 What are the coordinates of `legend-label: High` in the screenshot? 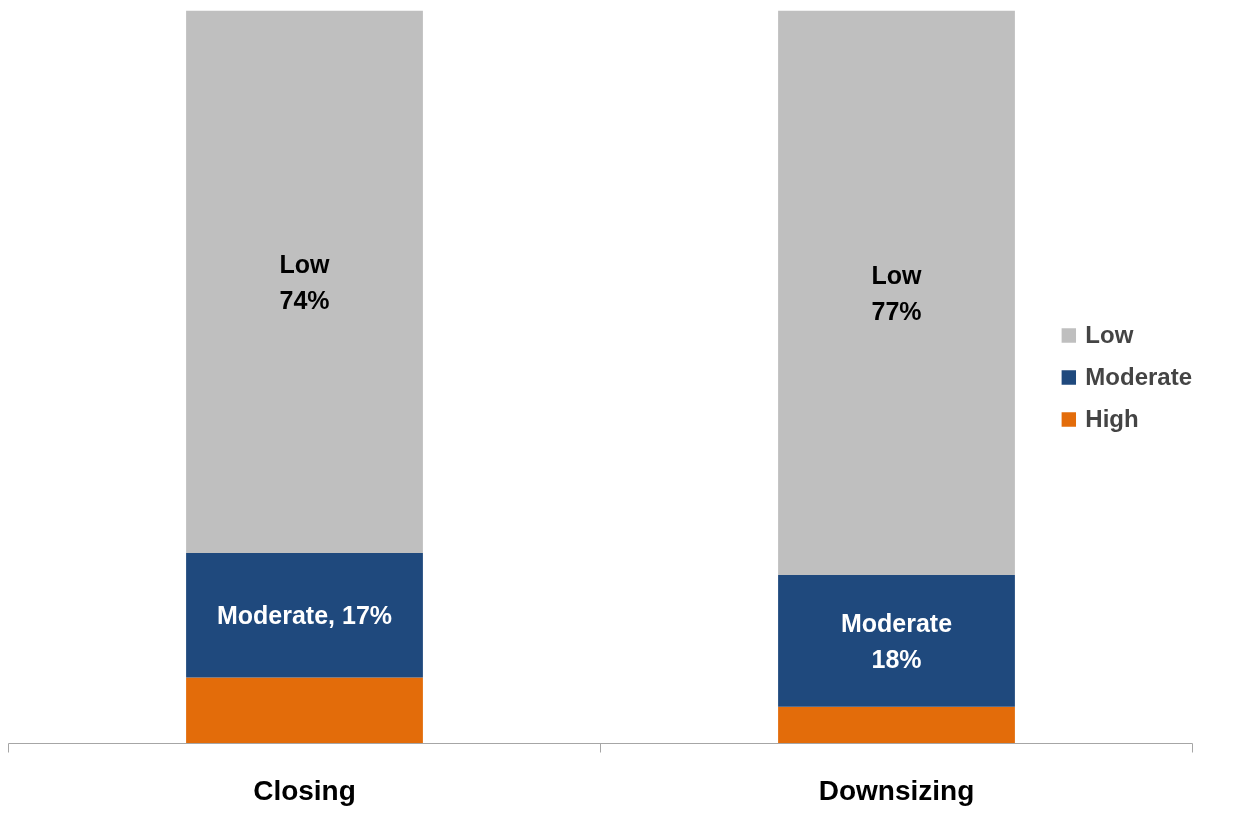 It's located at (1112, 418).